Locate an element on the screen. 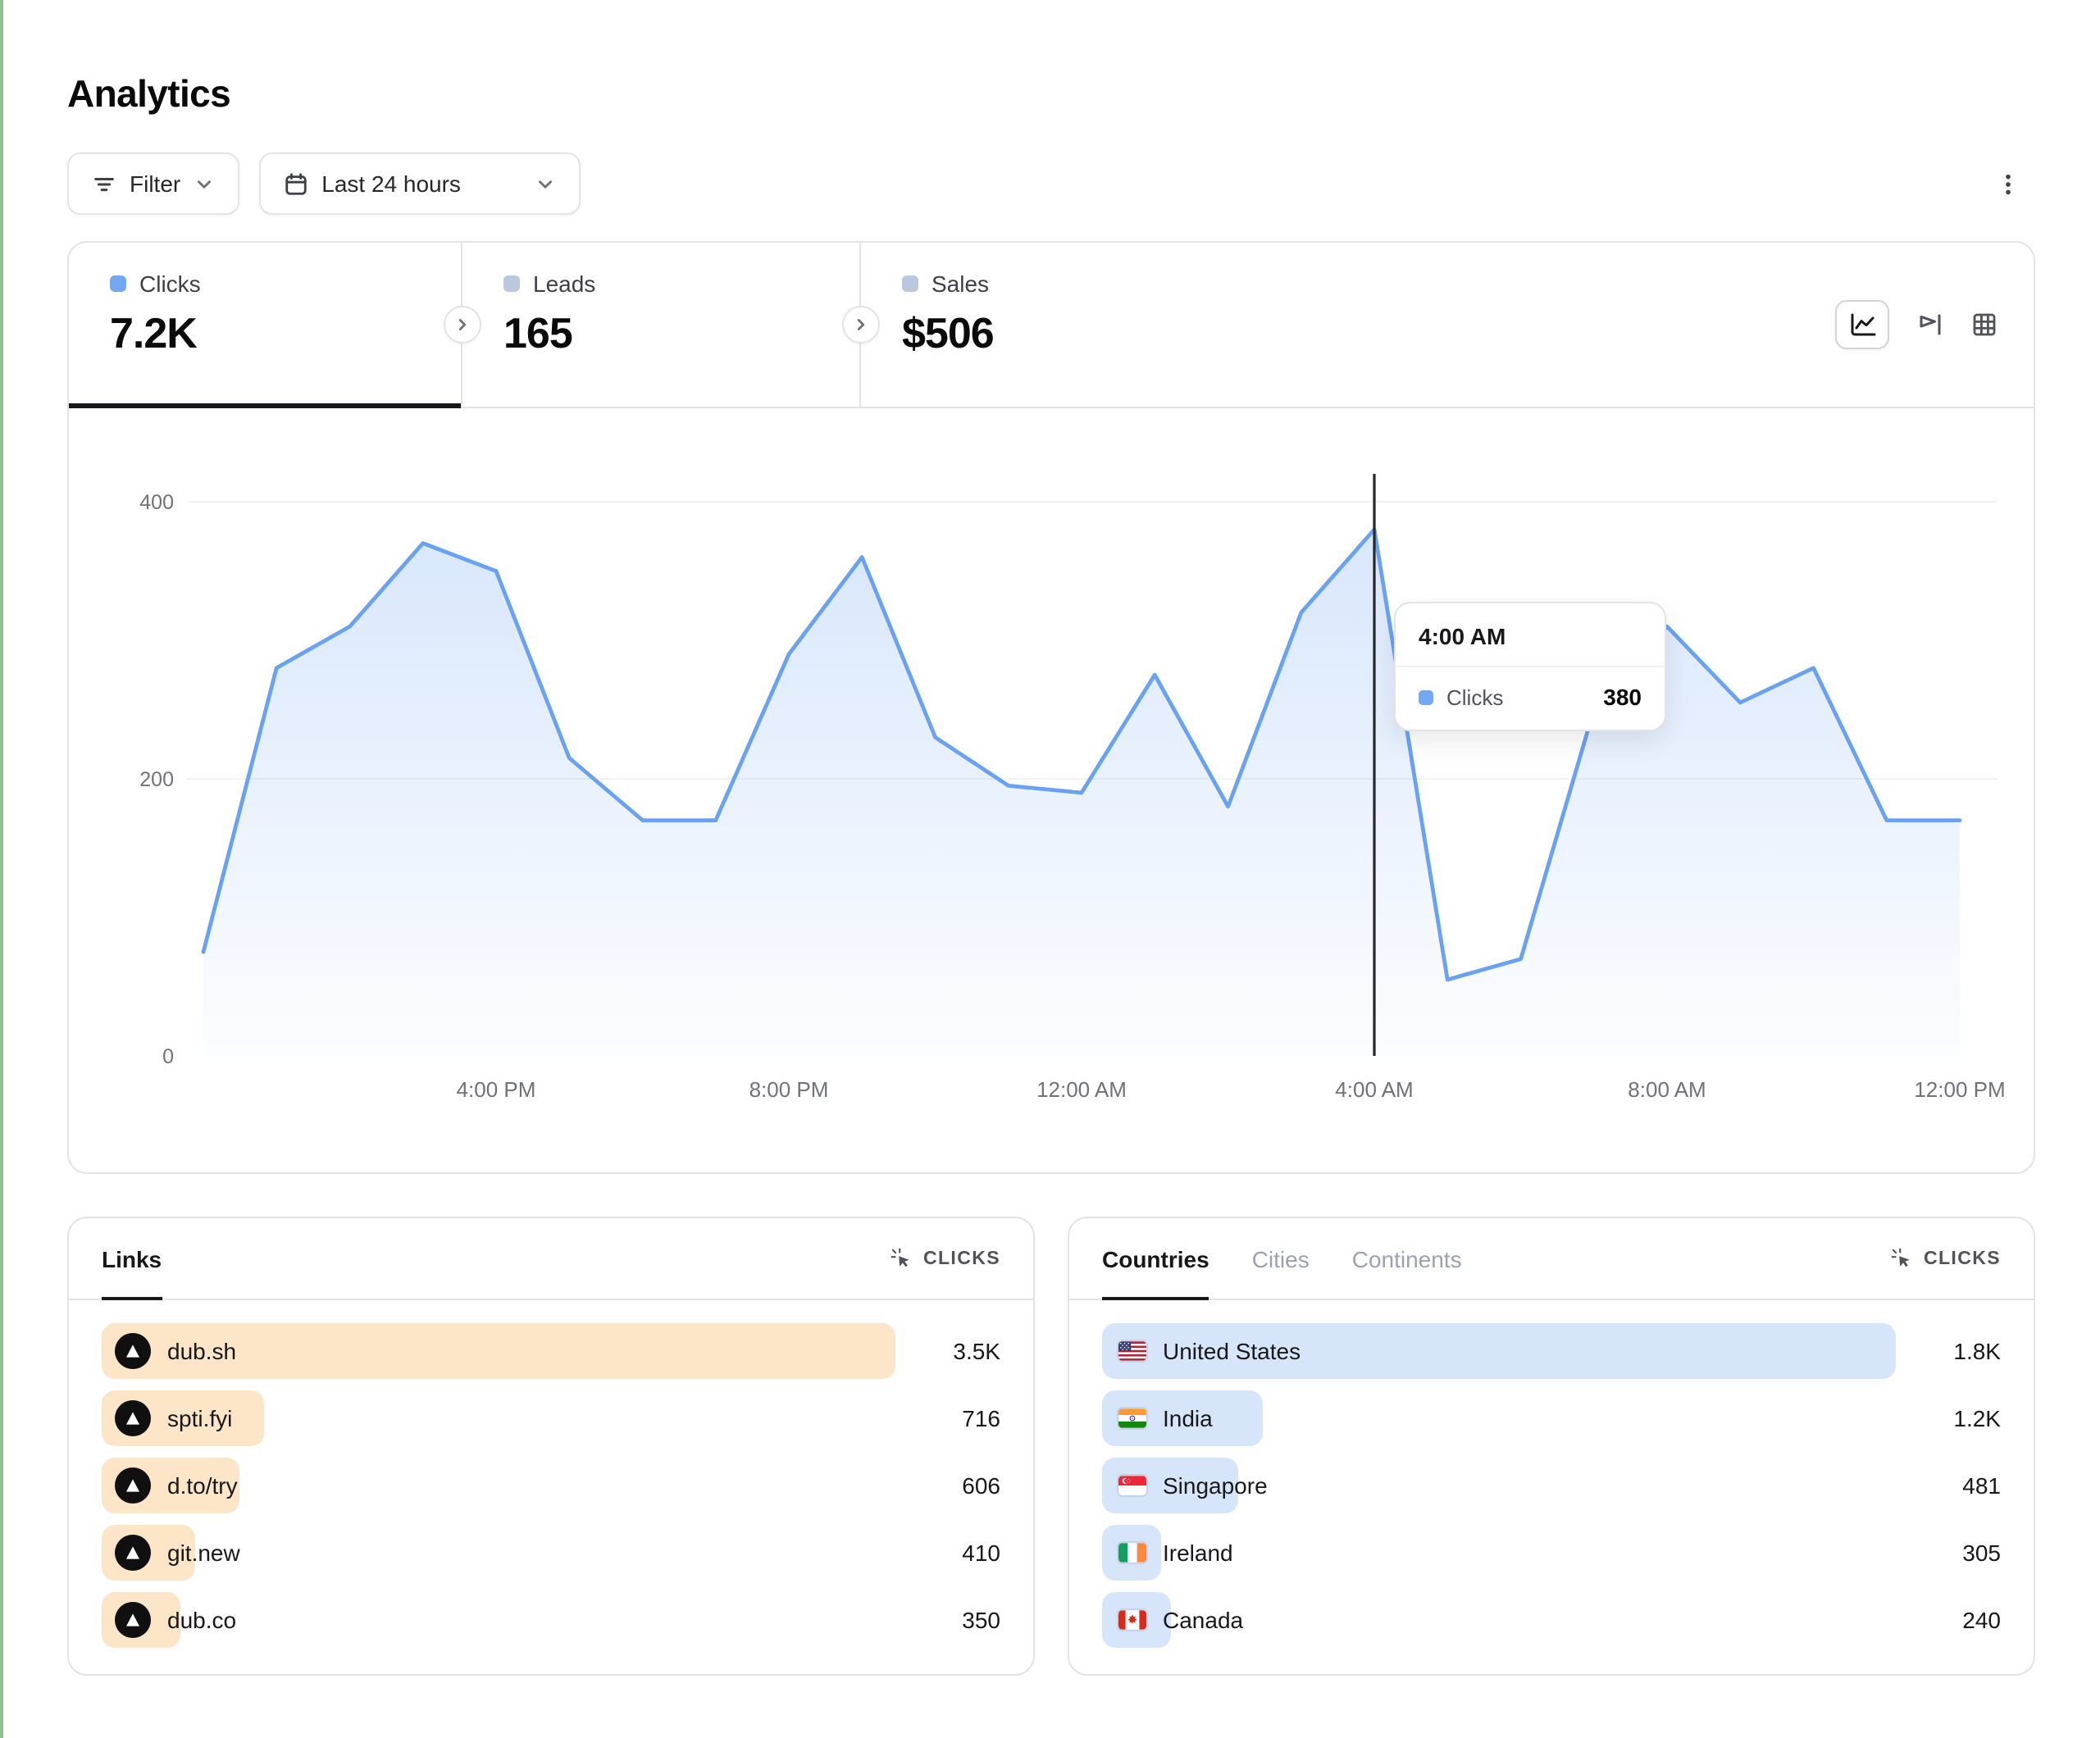 The height and width of the screenshot is (1738, 2100). link-list-item: dub.sh 3.5K is located at coordinates (551, 1351).